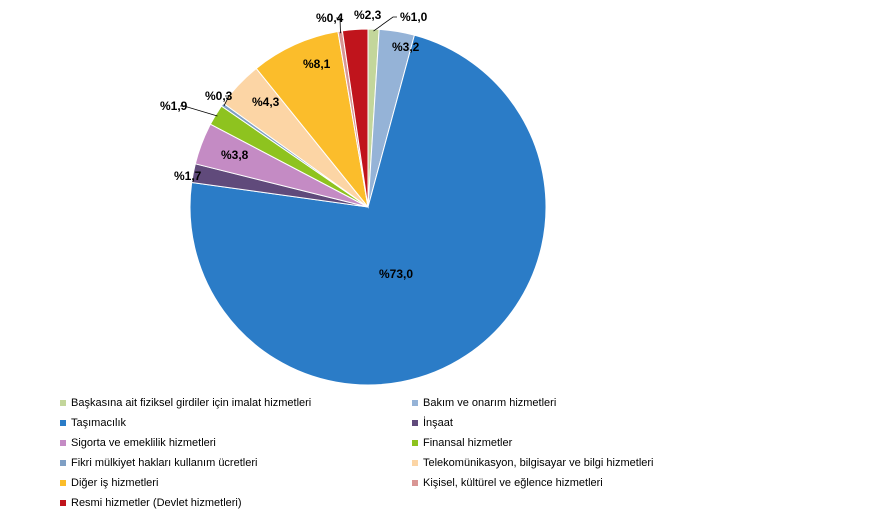 Image resolution: width=880 pixels, height=518 pixels. I want to click on legend-item: Taşımacılık, so click(236, 423).